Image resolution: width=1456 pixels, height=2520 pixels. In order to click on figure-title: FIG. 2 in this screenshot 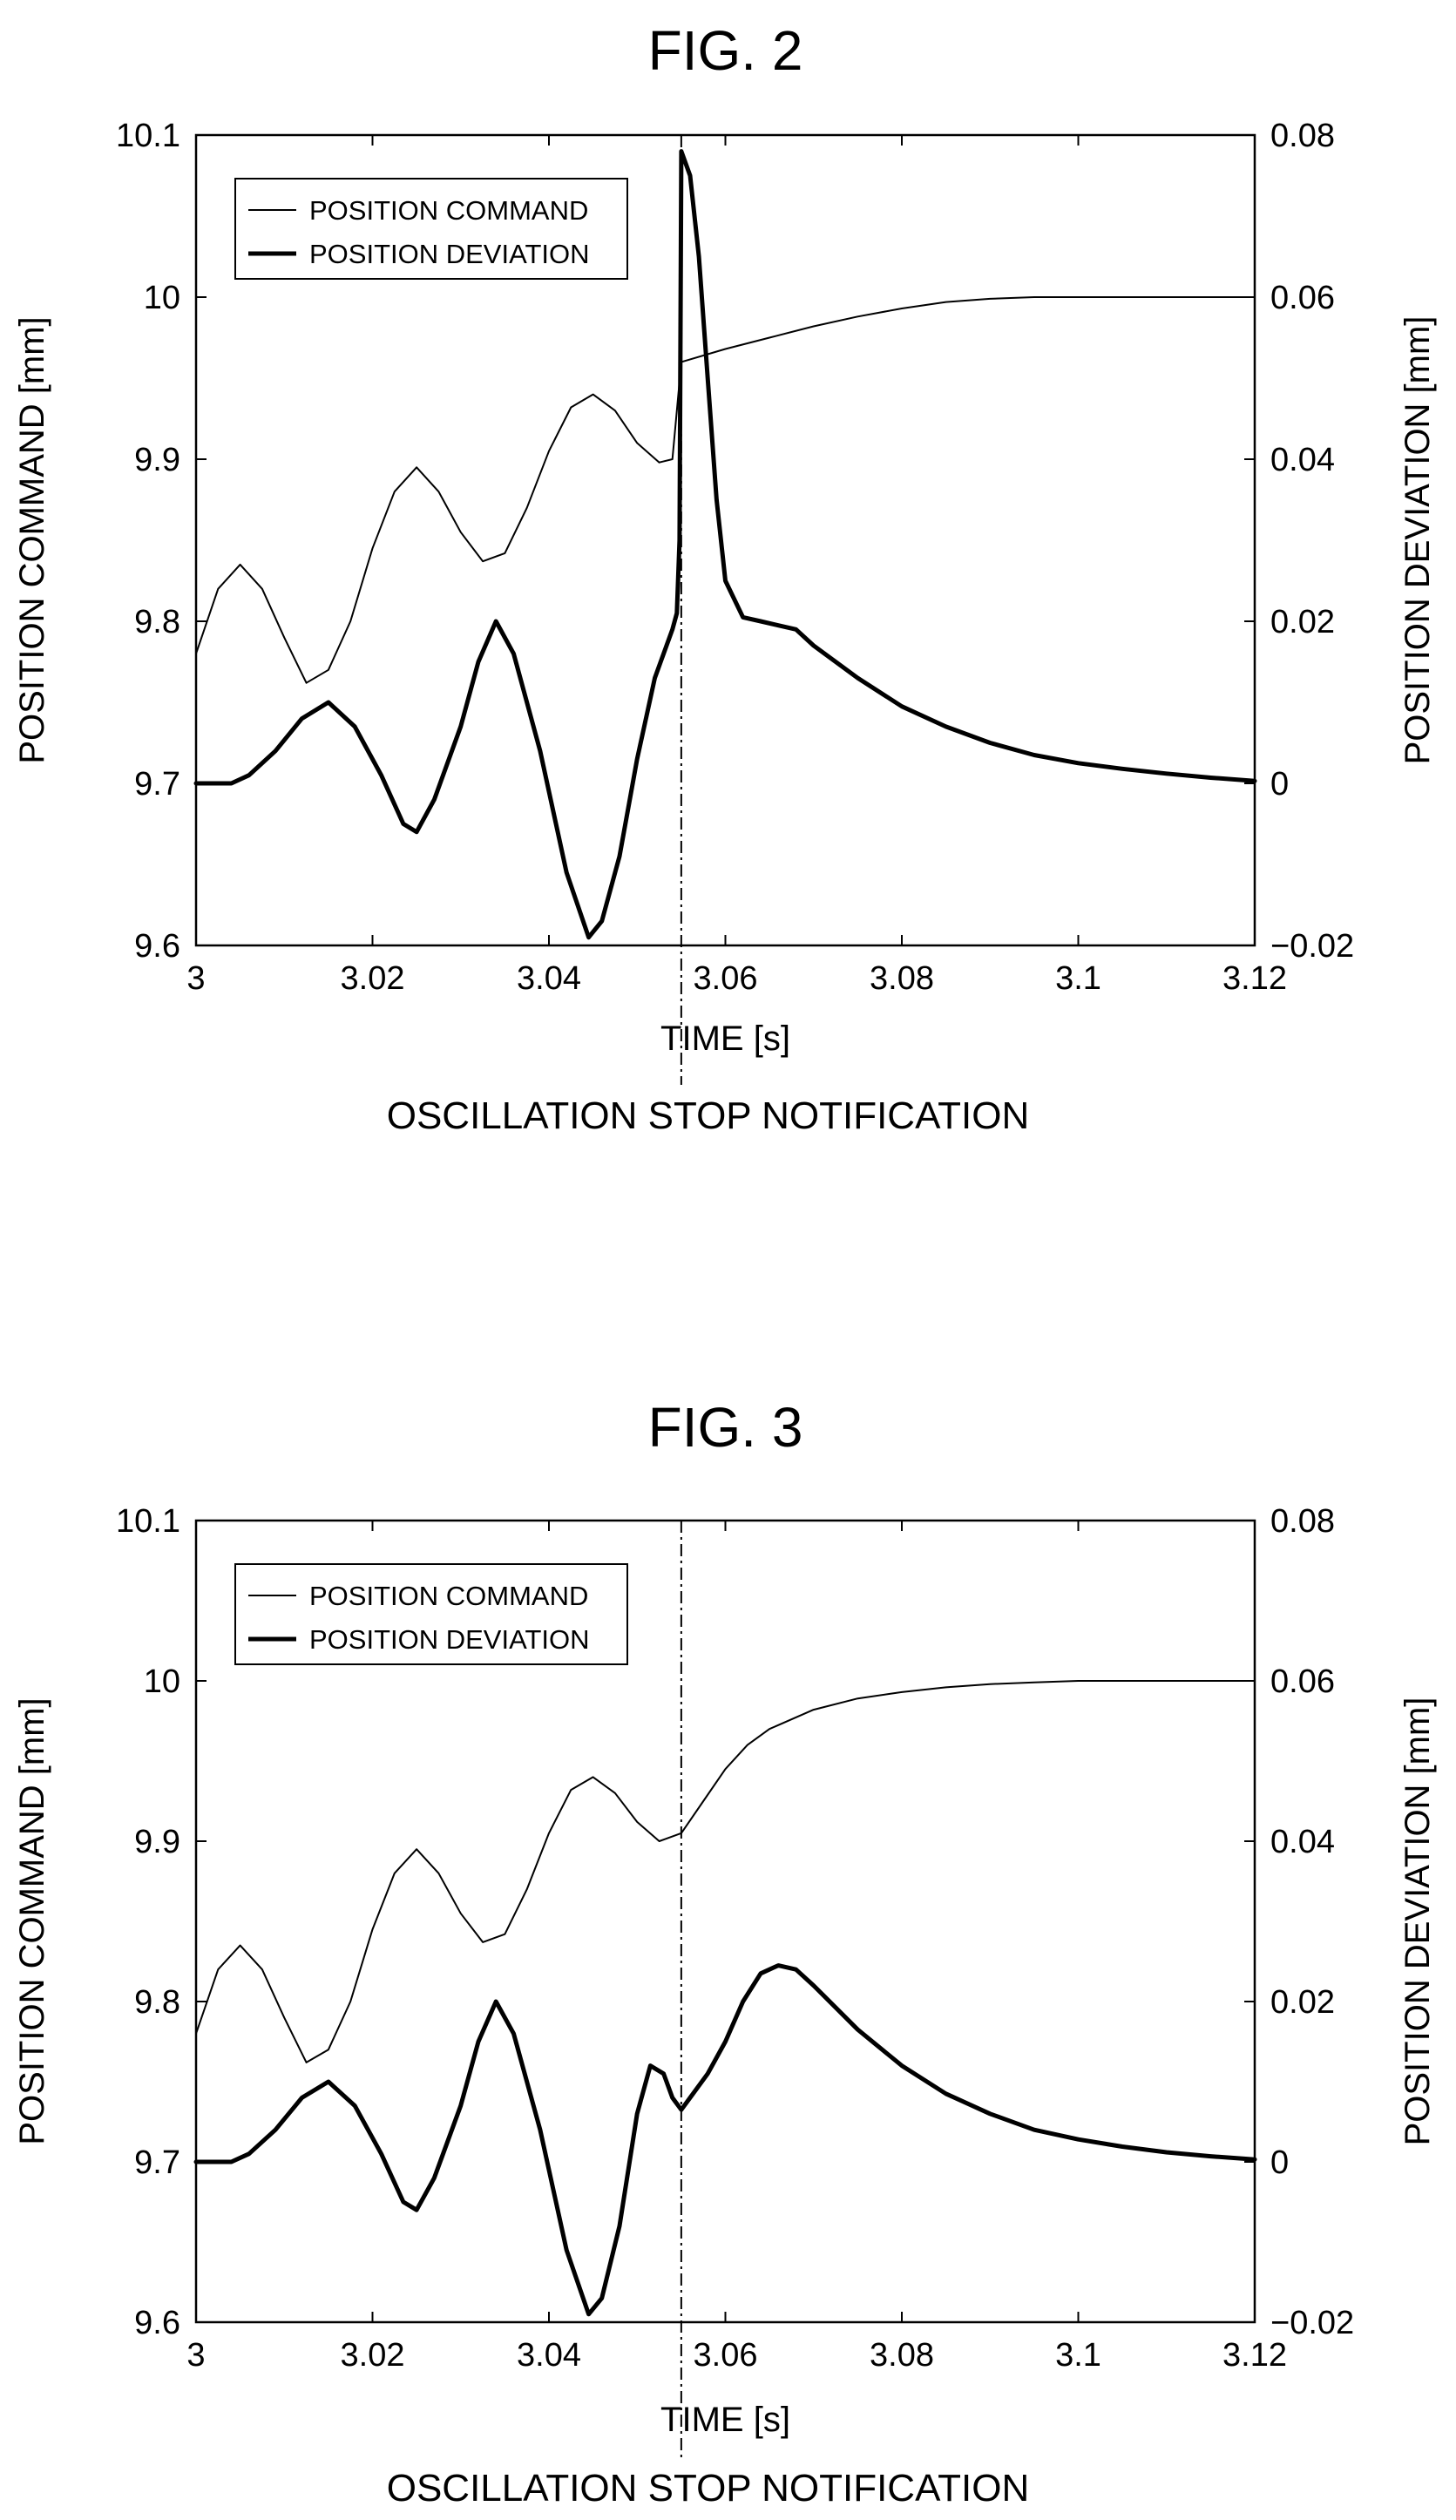, I will do `click(725, 50)`.